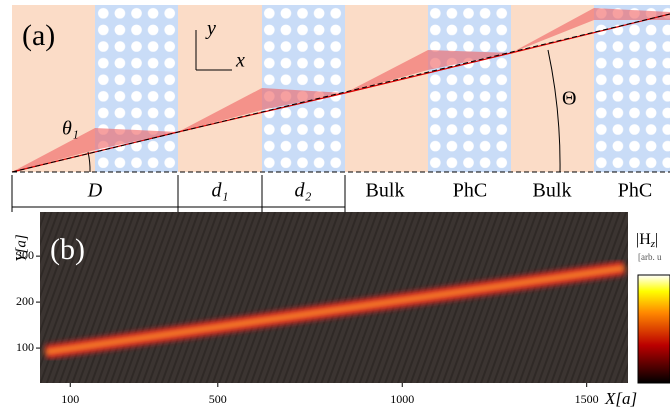 Image resolution: width=670 pixels, height=412 pixels. Describe the element at coordinates (643, 239) in the screenshot. I see `colorbar-label-main: |H` at that location.